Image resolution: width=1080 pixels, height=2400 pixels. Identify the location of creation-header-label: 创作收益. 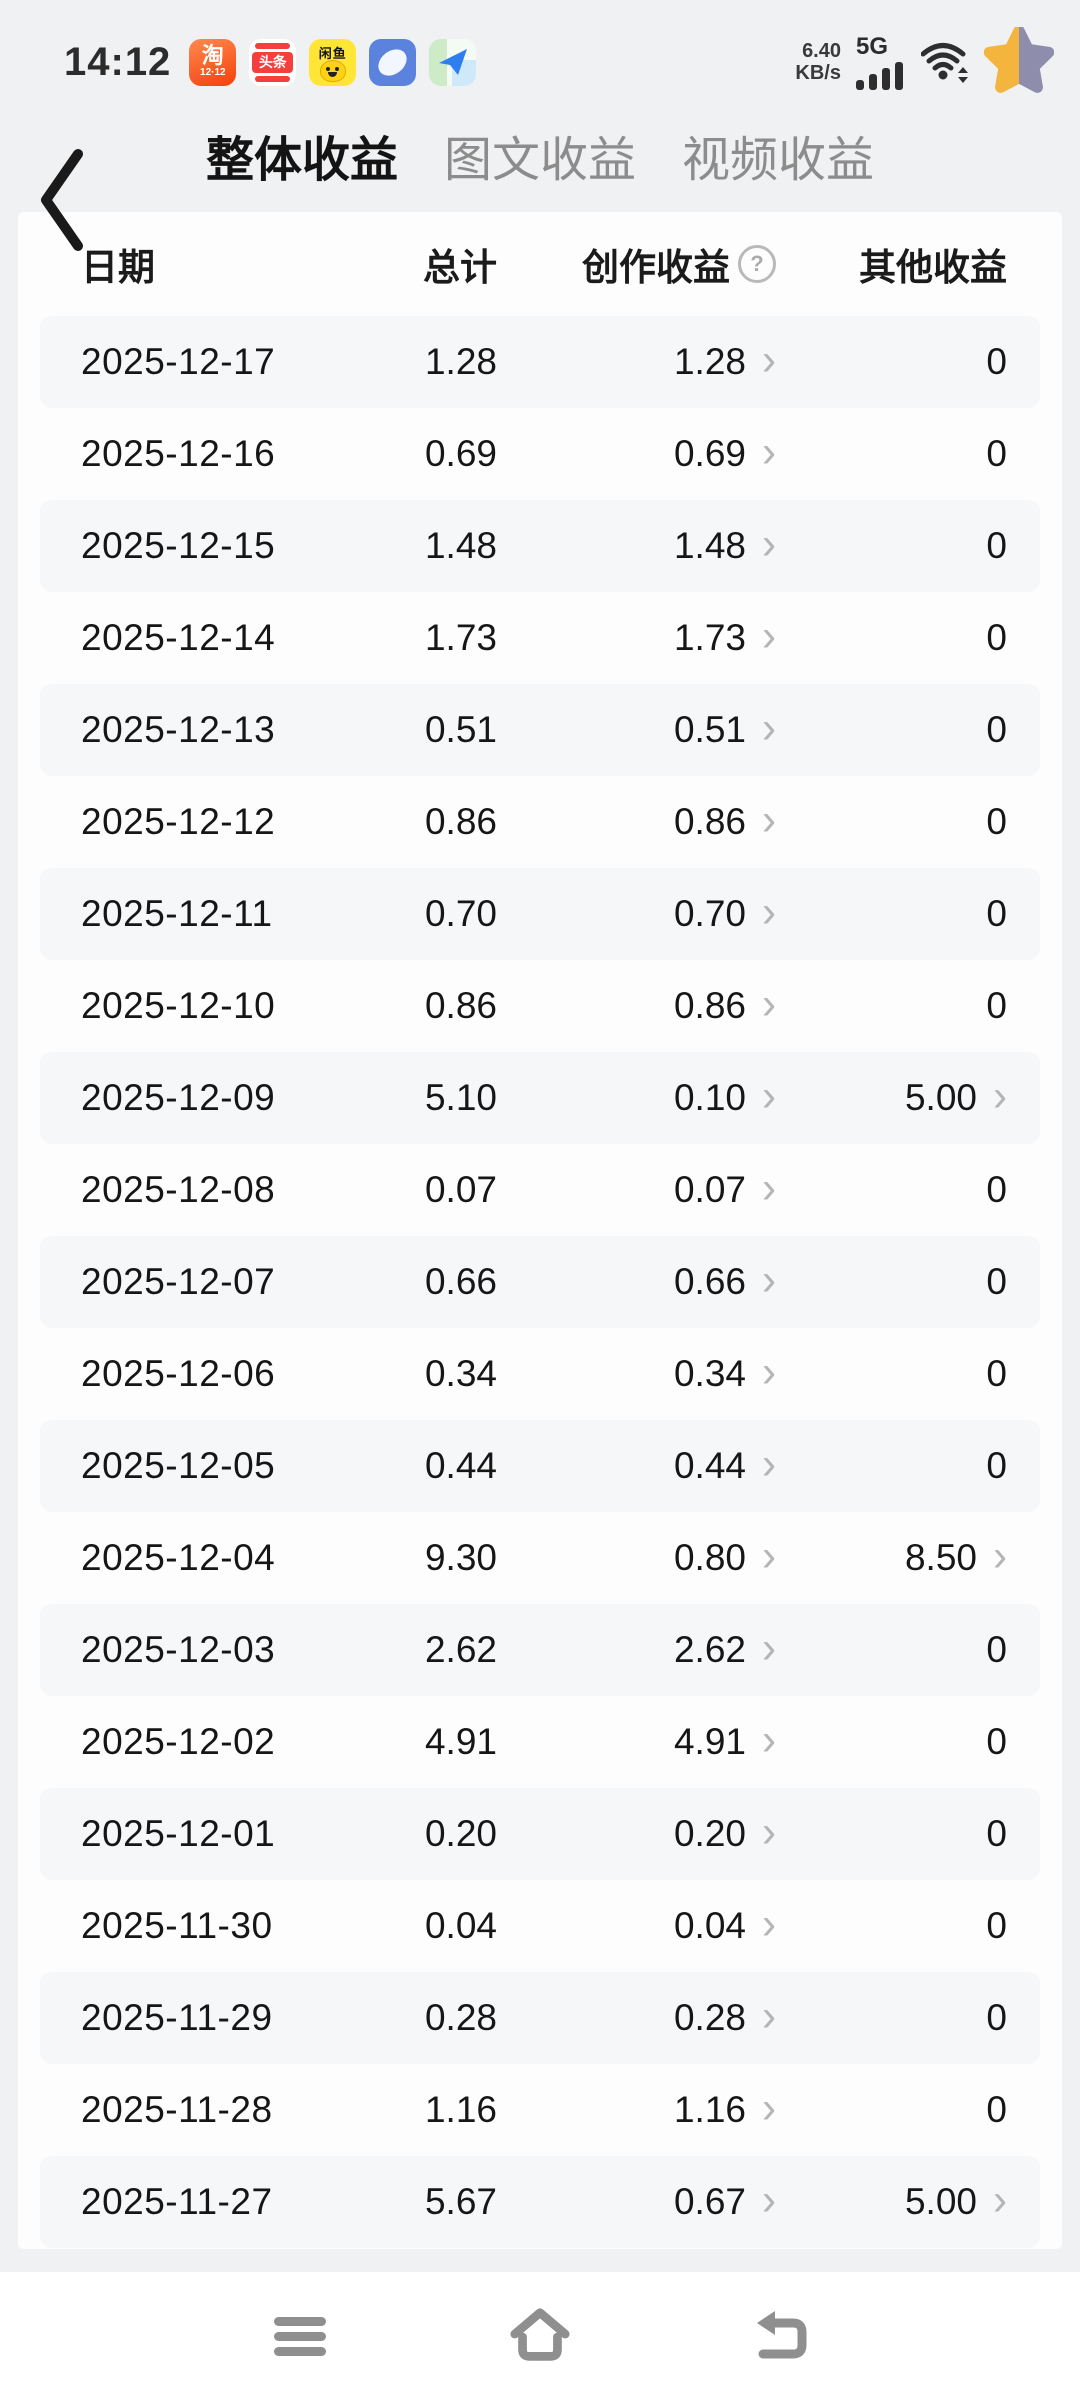
(656, 267).